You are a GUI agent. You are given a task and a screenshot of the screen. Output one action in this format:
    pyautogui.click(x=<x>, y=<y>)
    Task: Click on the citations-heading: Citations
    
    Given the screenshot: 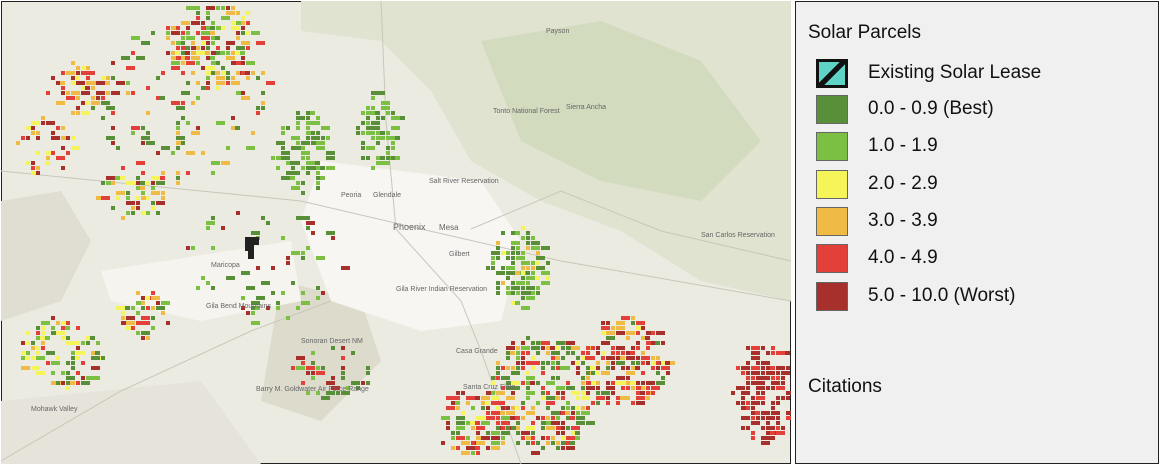 What is the action you would take?
    pyautogui.click(x=845, y=386)
    